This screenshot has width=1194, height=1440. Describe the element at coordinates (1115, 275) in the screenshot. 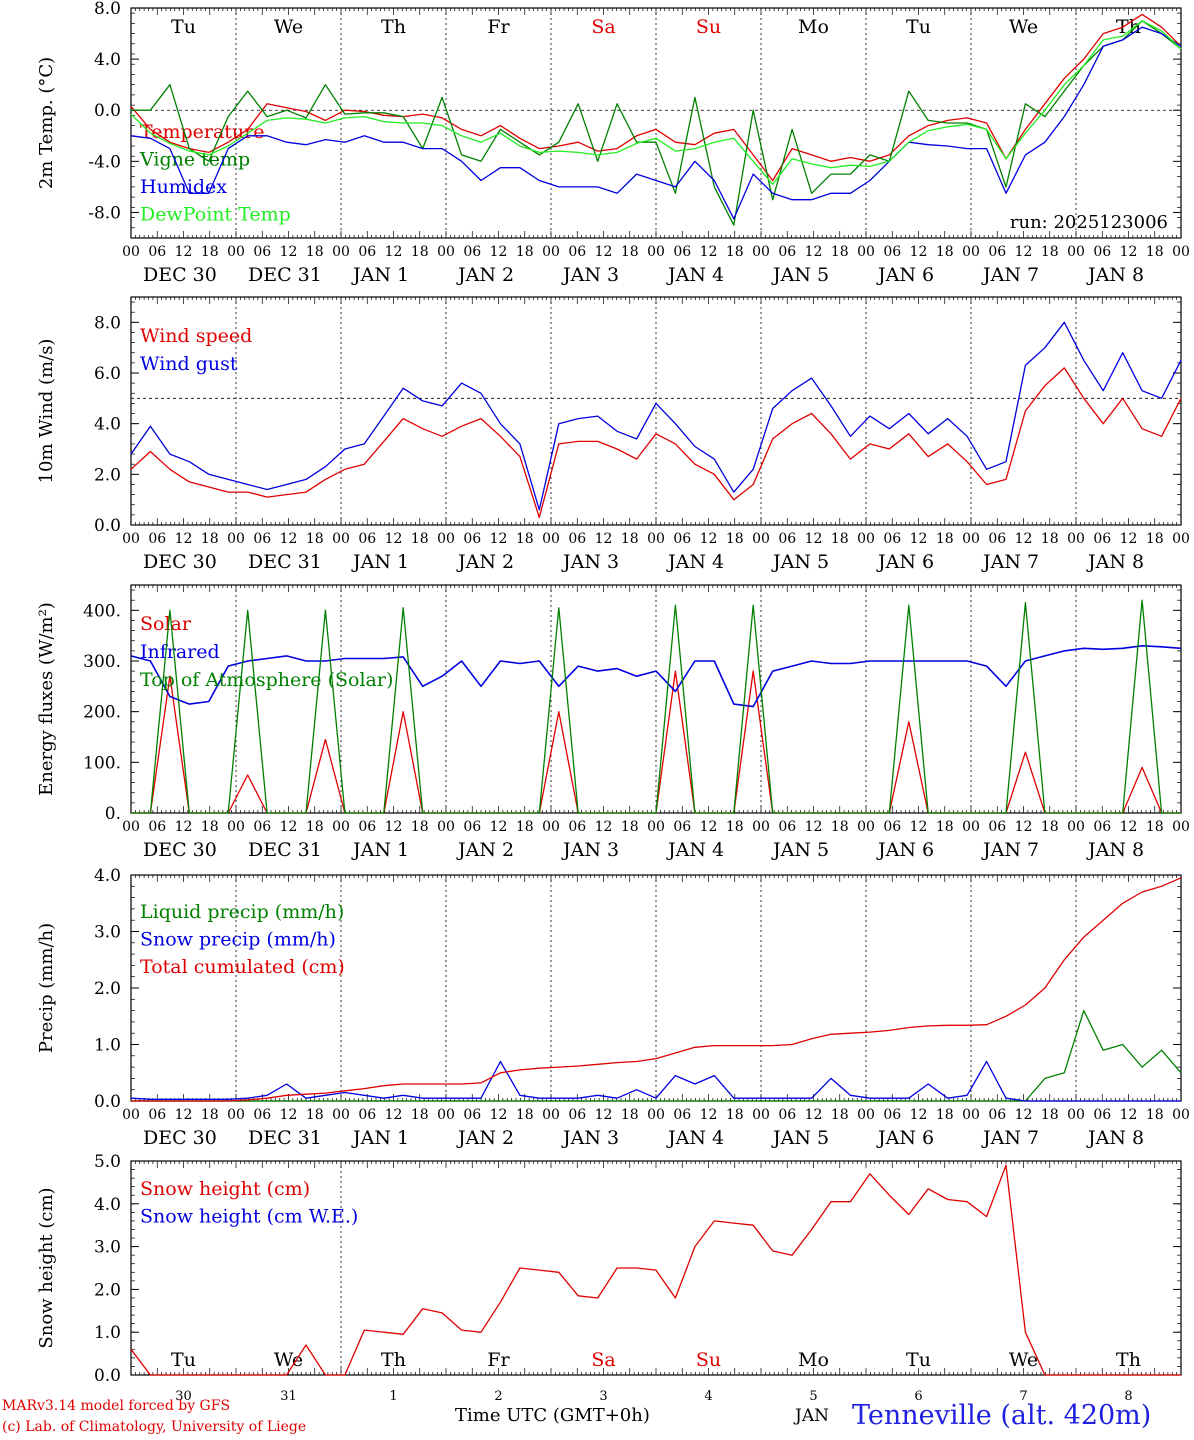

I see `x-day-label: JAN 8` at that location.